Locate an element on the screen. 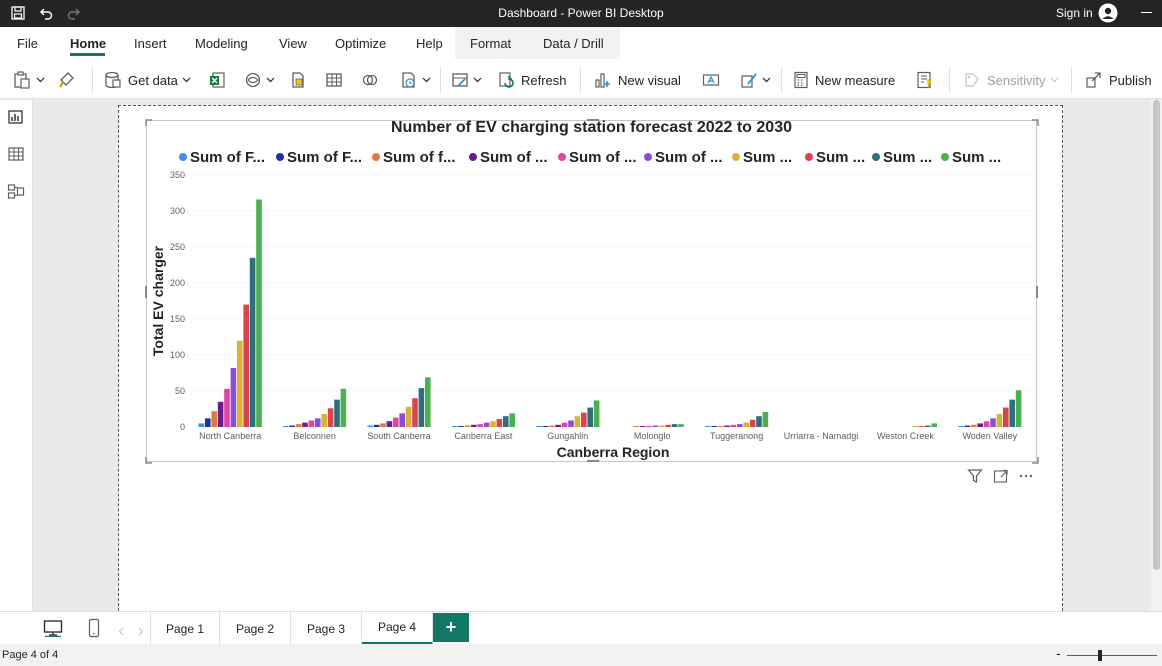  canvas-scrollbar is located at coordinates (1156, 355).